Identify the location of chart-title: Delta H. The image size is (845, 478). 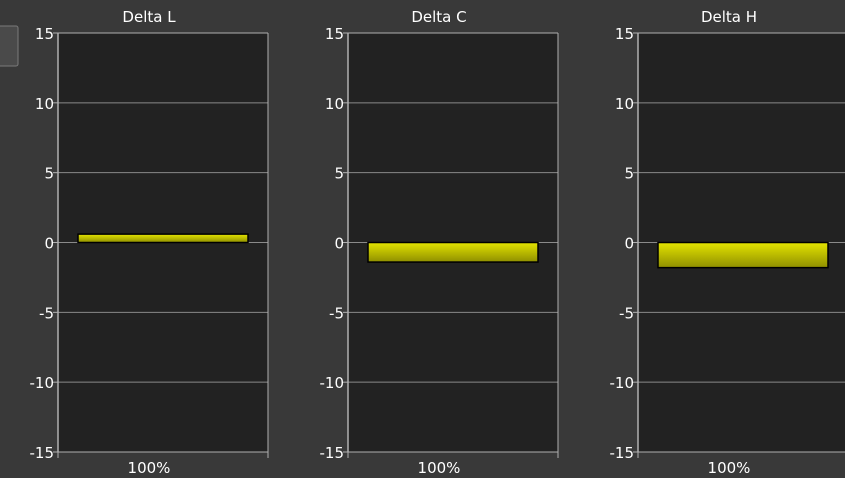
(729, 17).